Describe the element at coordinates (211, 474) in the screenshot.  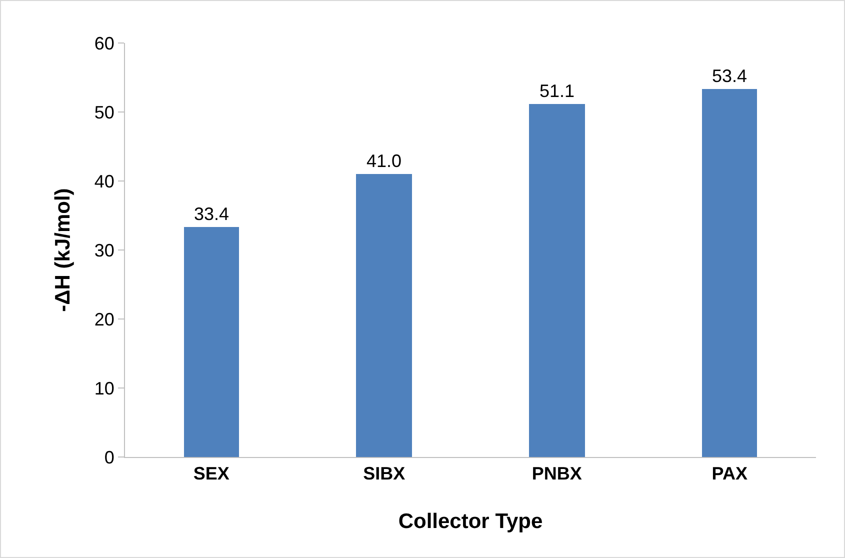
I see `x-tick-label: SEX` at that location.